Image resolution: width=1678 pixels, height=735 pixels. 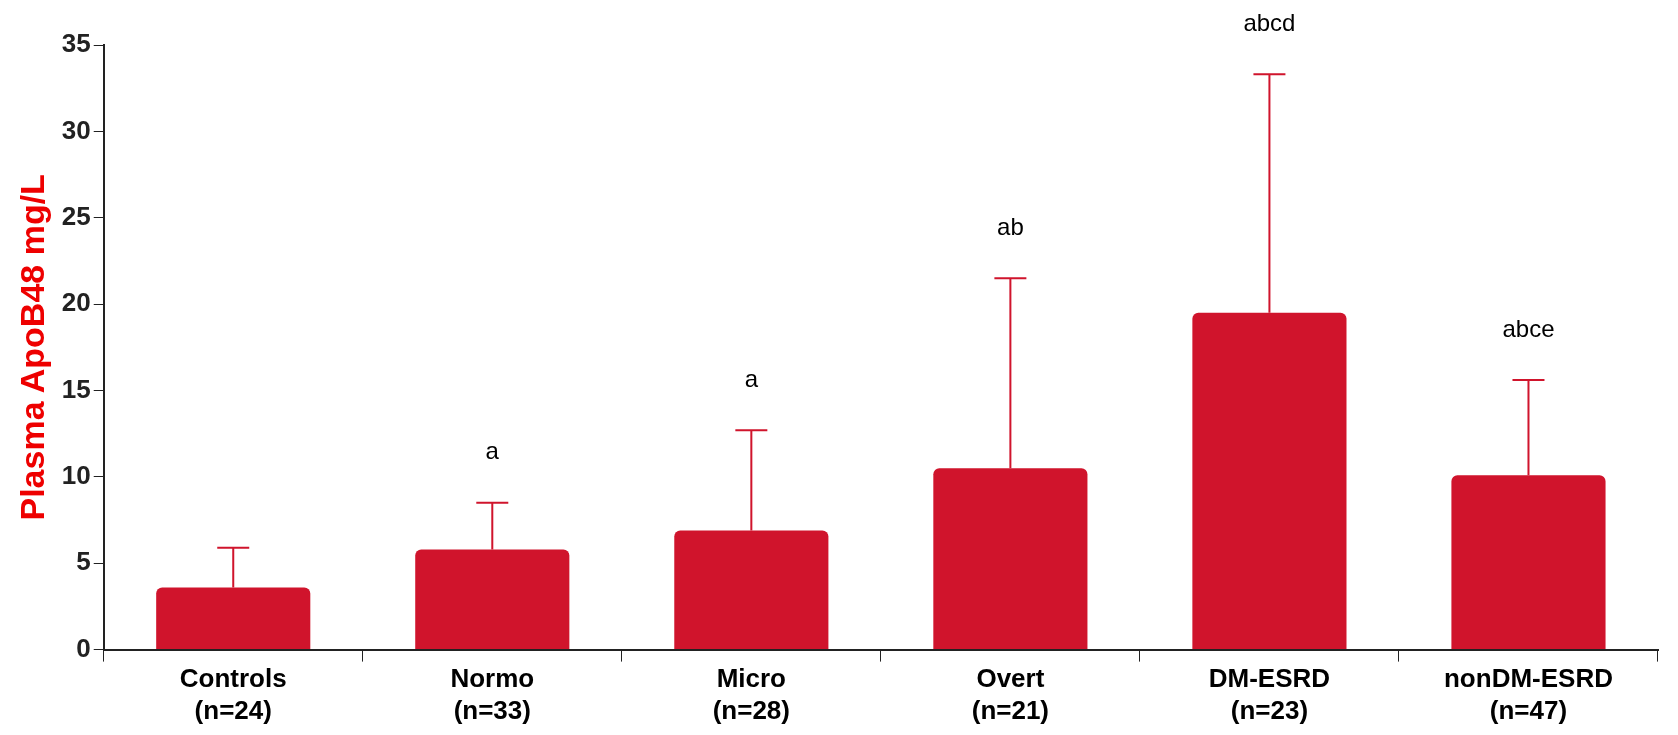 I want to click on annotation: abce, so click(x=1528, y=328).